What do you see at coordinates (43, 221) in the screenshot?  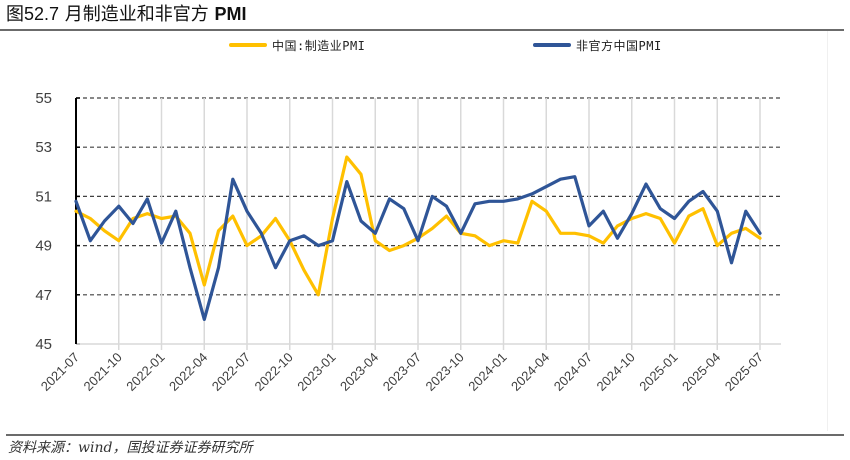 I see `y-axis-tick-labels: 45 47 49 51 53 55` at bounding box center [43, 221].